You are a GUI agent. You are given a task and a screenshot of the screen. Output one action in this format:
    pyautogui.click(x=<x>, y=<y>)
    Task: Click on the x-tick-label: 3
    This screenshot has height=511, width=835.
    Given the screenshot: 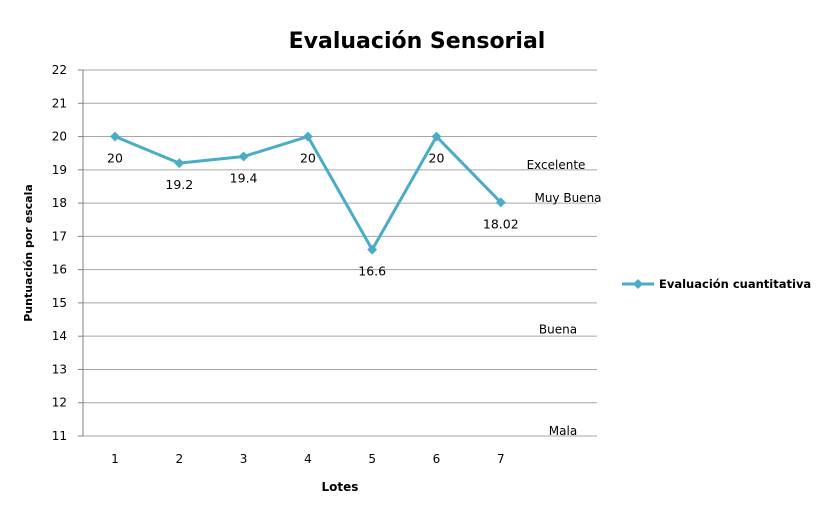 What is the action you would take?
    pyautogui.click(x=244, y=459)
    